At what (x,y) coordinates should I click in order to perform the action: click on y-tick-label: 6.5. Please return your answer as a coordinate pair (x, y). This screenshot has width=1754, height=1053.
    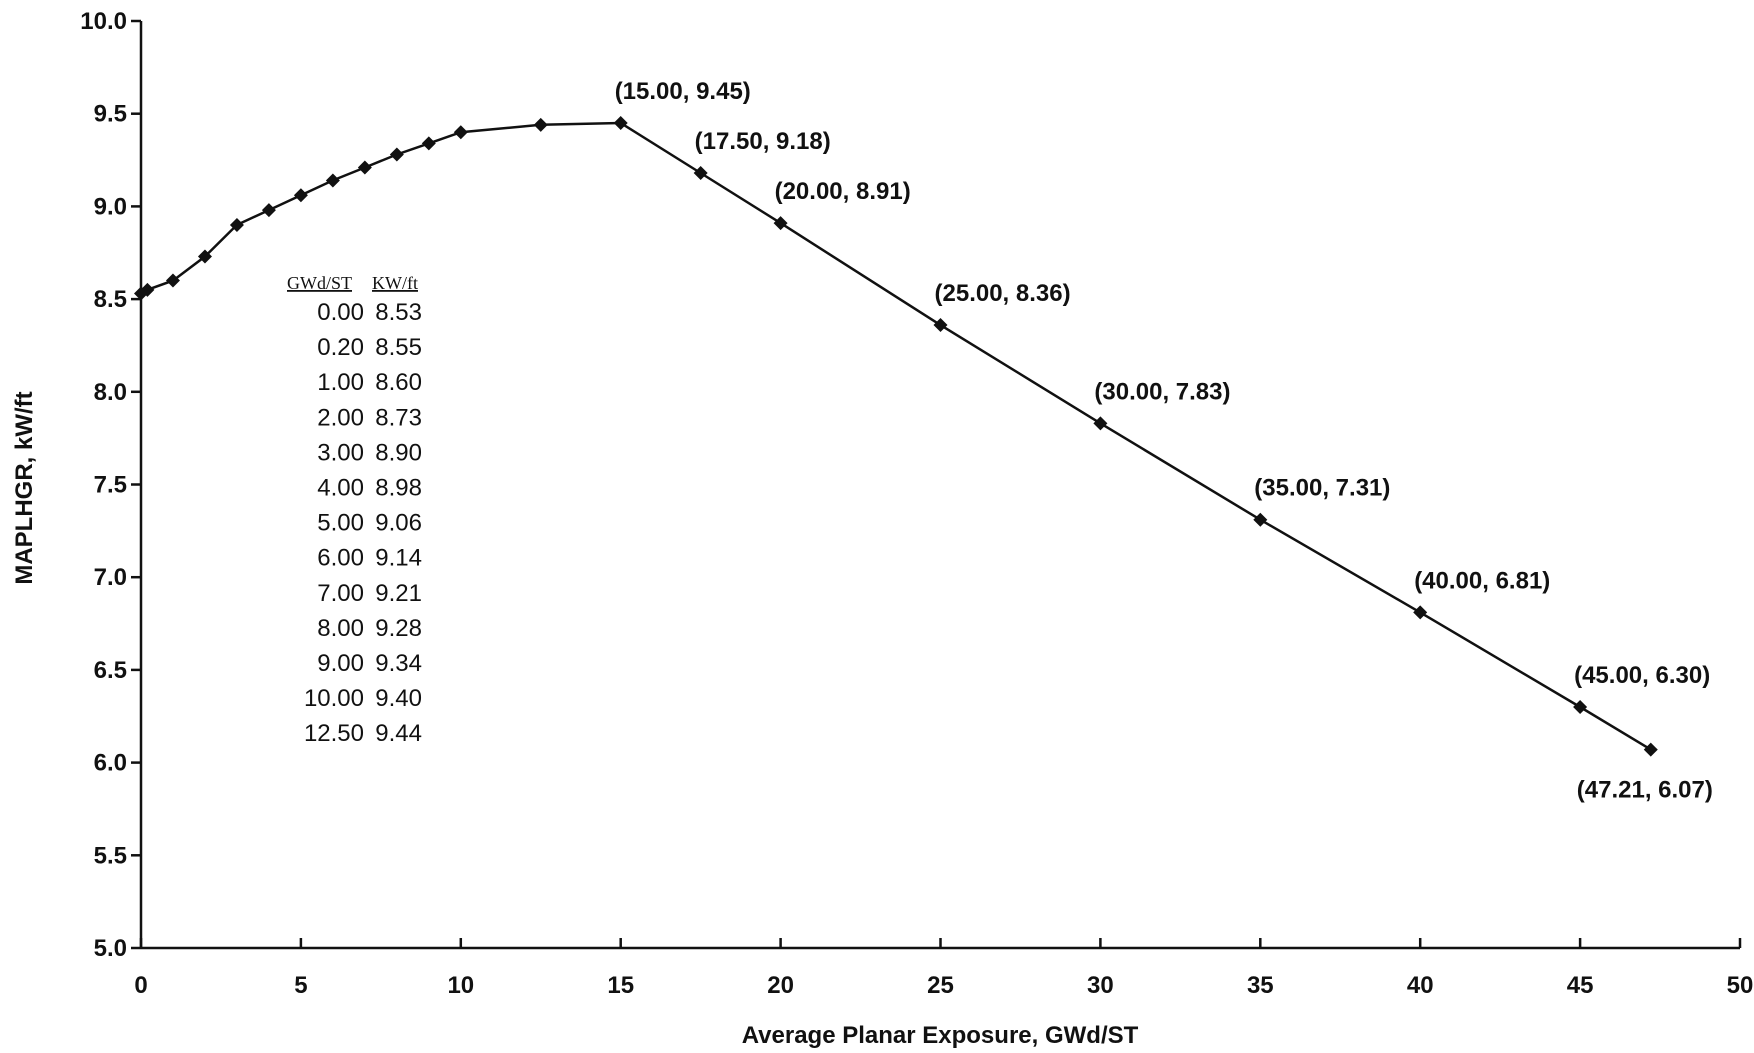
    Looking at the image, I should click on (110, 670).